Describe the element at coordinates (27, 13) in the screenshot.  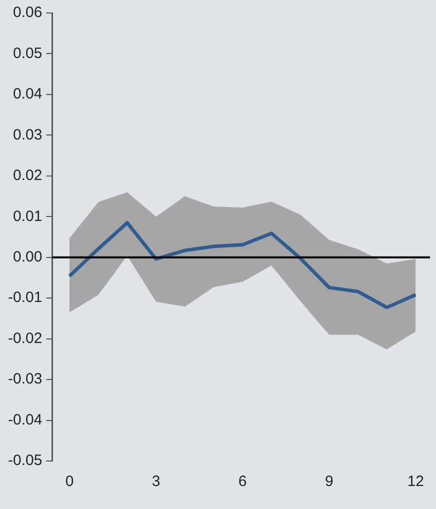
I see `y-tick-label: 0.06` at that location.